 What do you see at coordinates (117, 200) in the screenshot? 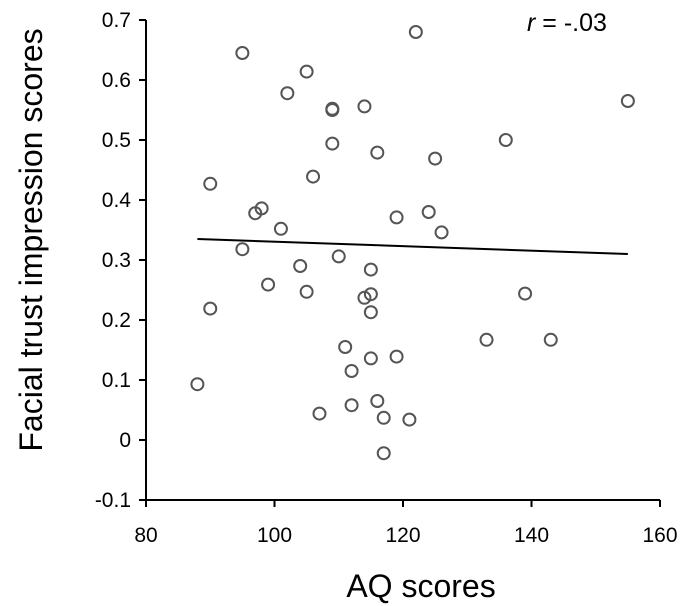
I see `y-tick-label: 0.4` at bounding box center [117, 200].